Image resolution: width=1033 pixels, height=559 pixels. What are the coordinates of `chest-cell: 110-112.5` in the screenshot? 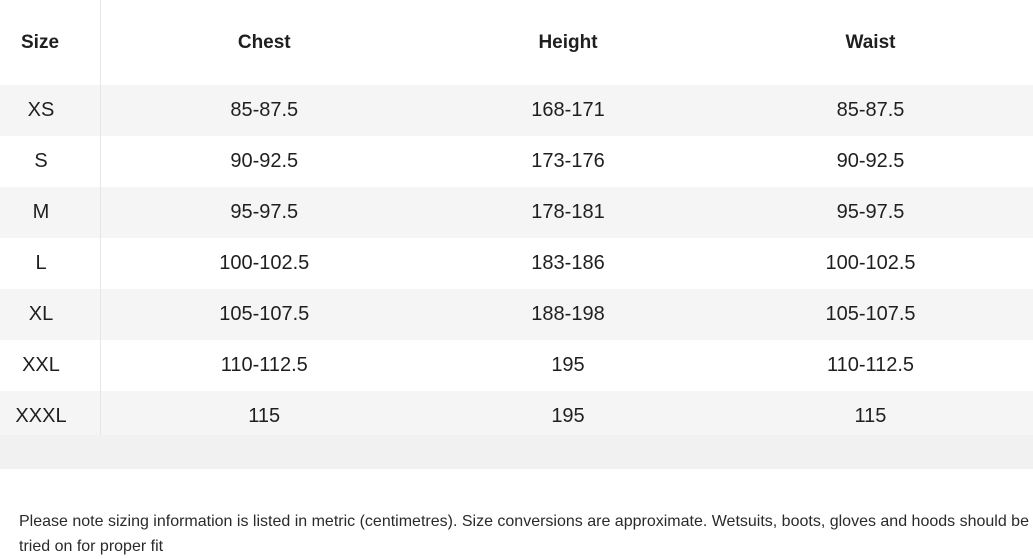 It's located at (264, 365).